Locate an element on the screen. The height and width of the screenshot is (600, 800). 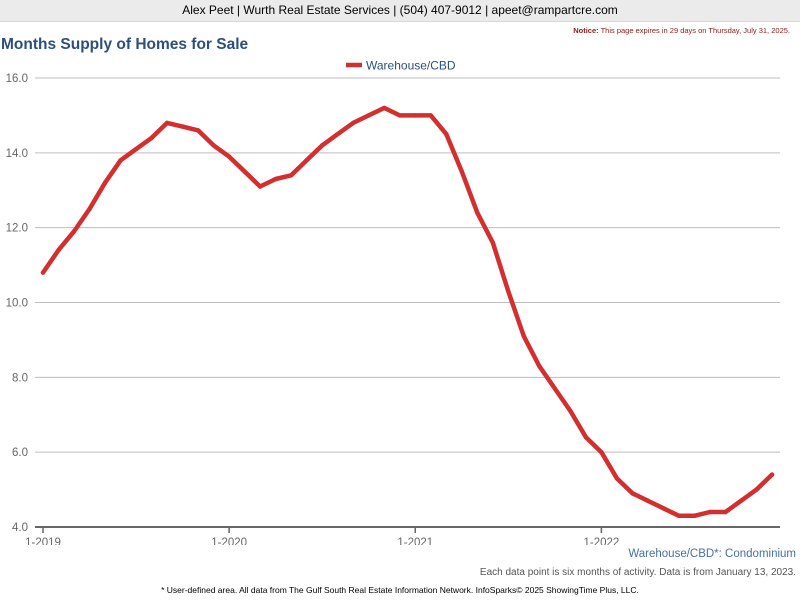
y-tick-label: 10.0 is located at coordinates (17, 304).